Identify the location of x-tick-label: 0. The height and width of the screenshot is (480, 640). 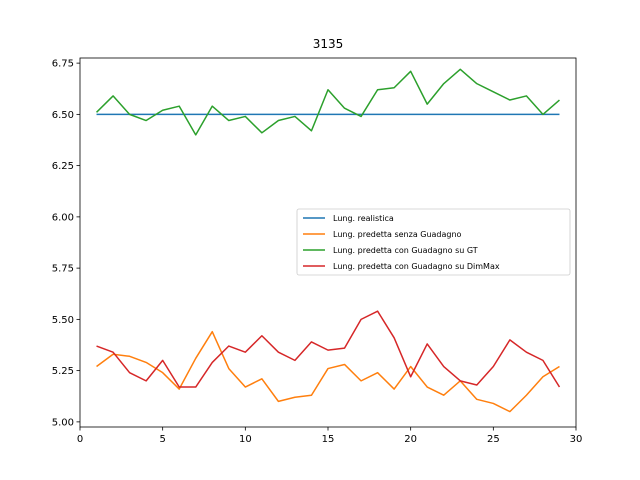
(80, 439).